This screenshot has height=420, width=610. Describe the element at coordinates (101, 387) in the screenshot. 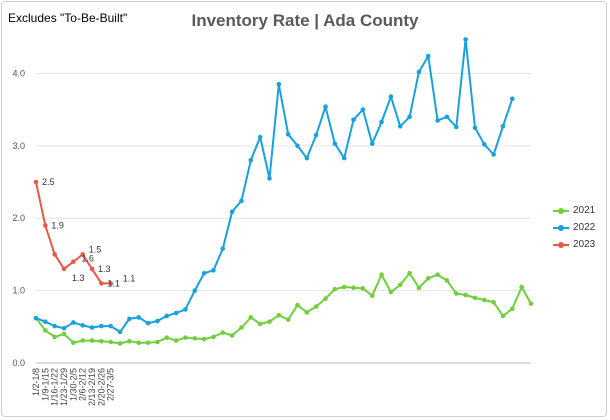

I see `x-tick-label: 2/20-2/26` at that location.